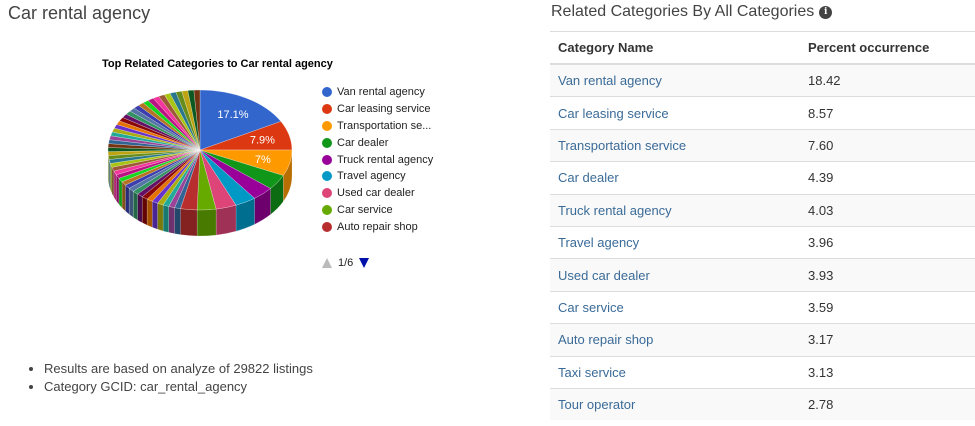 The height and width of the screenshot is (426, 975). What do you see at coordinates (887, 113) in the screenshot?
I see `percent-value: 8.57` at bounding box center [887, 113].